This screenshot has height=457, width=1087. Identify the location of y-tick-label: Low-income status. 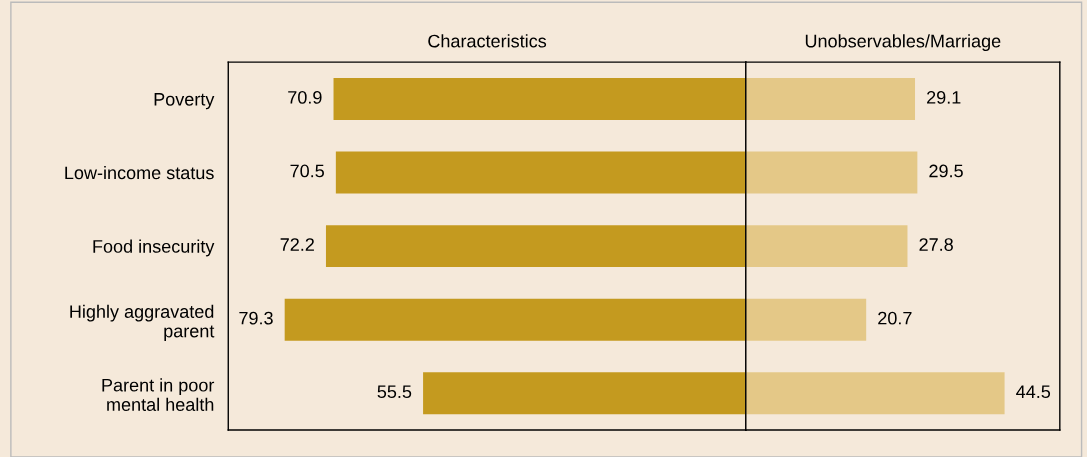
(139, 172).